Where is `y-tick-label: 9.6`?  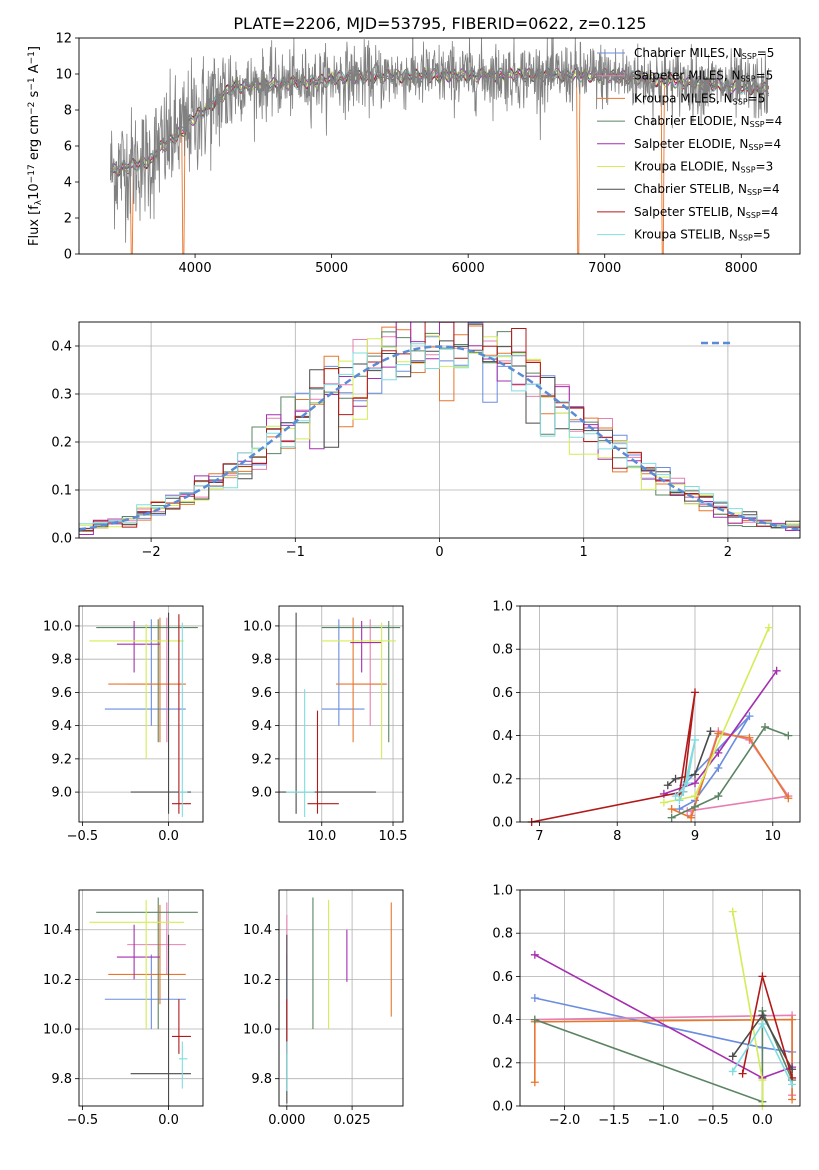
y-tick-label: 9.6 is located at coordinates (61, 693).